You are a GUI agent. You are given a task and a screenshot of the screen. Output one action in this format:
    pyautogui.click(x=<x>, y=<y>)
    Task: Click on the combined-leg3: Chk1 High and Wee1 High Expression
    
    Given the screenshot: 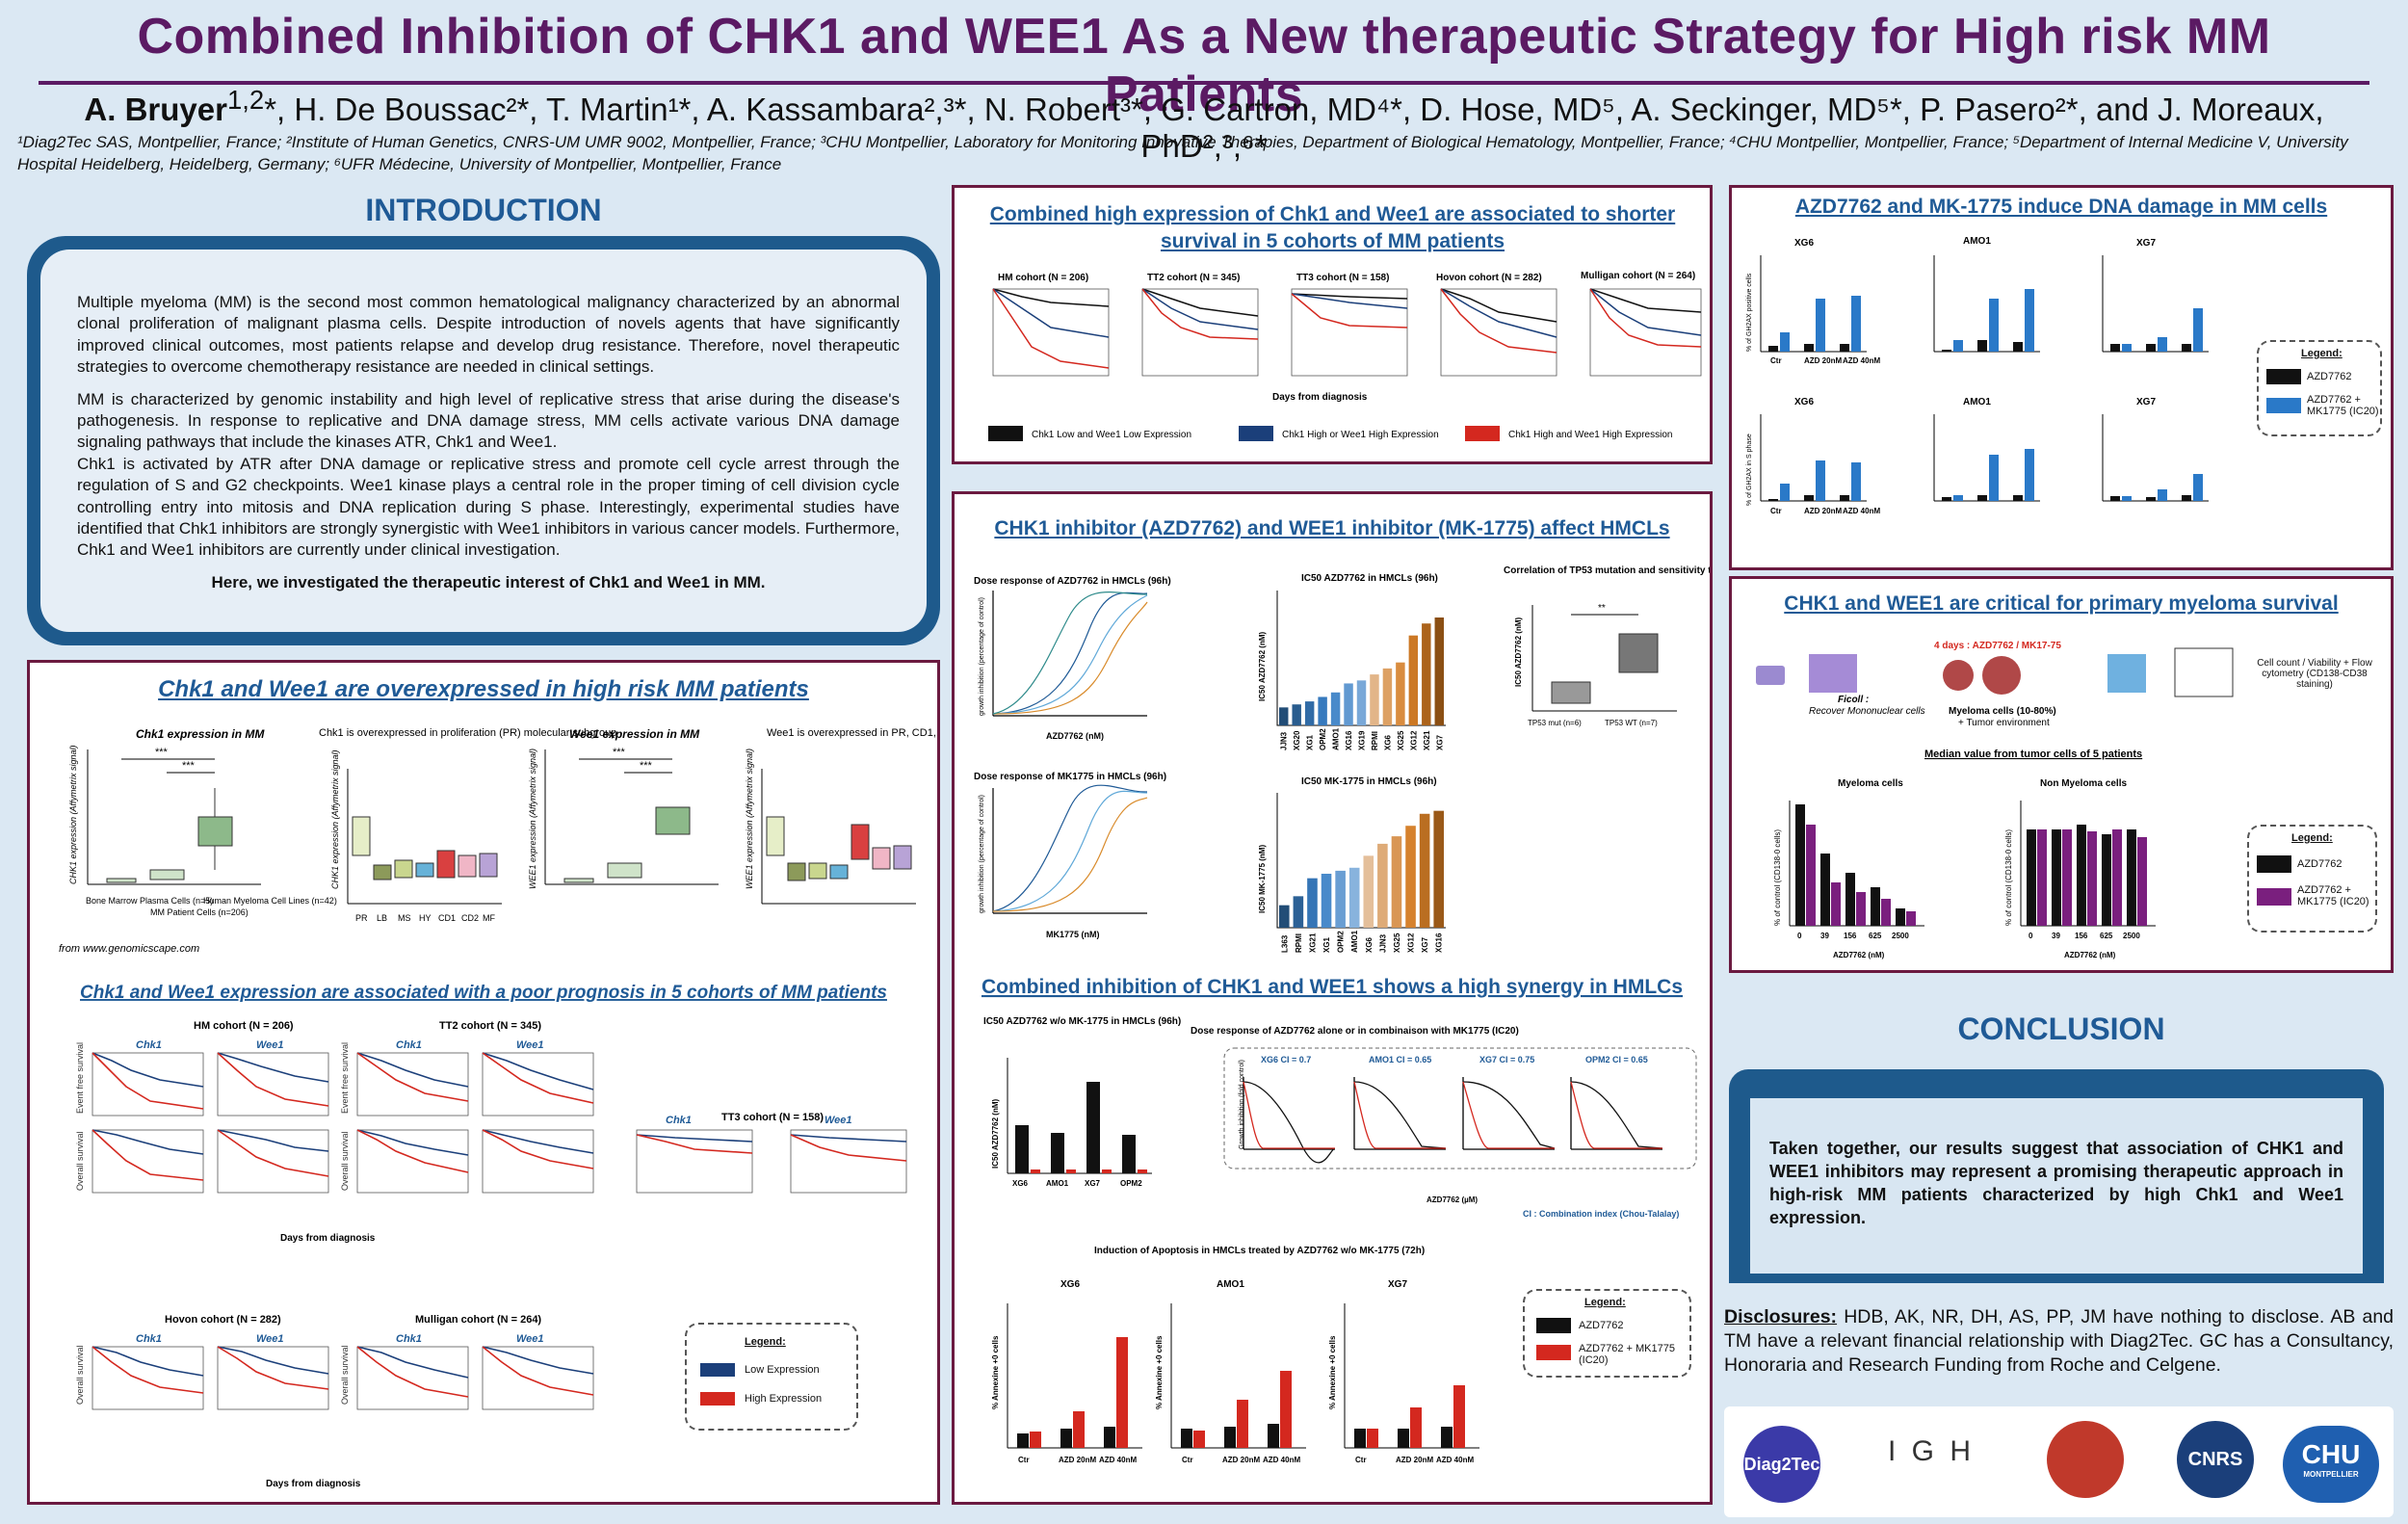 What is the action you would take?
    pyautogui.click(x=1590, y=435)
    